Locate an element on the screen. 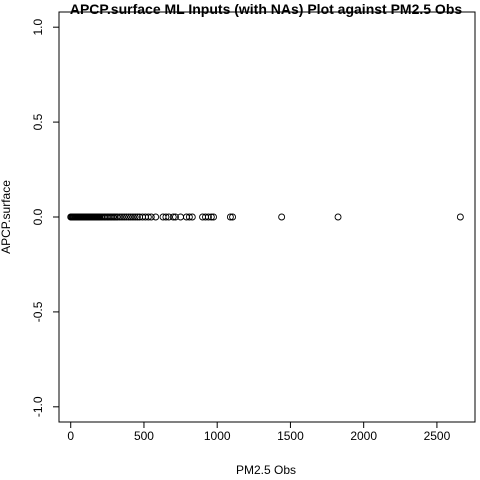 The image size is (480, 480). y-tick-label: 1.0 is located at coordinates (38, 27).